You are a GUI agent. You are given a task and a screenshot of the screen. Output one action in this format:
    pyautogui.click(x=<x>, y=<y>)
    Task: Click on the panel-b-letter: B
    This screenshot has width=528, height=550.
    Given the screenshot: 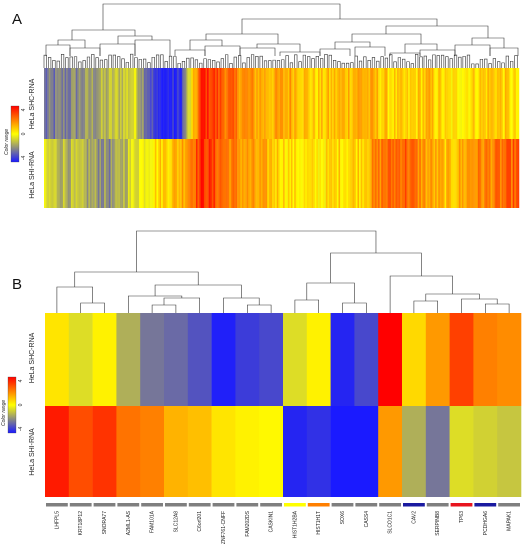 What is the action you would take?
    pyautogui.click(x=17, y=284)
    